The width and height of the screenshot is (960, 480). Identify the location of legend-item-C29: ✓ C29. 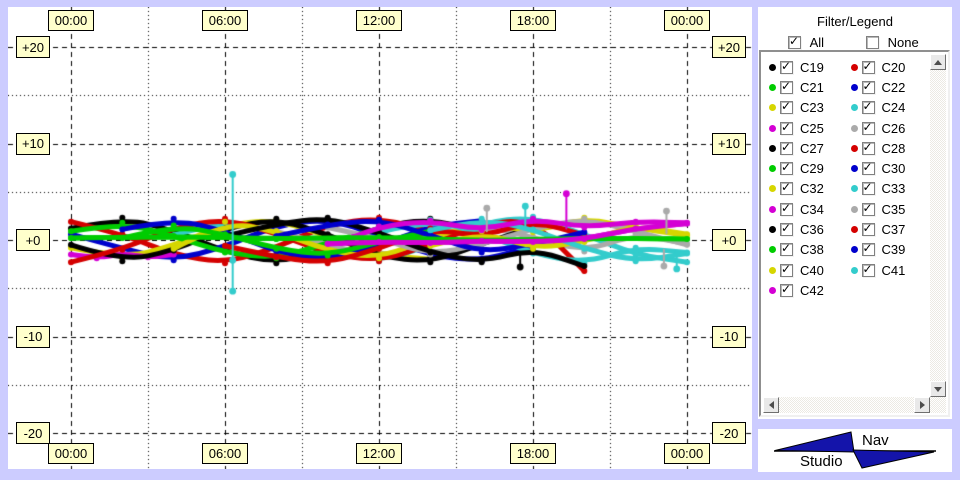
(804, 168).